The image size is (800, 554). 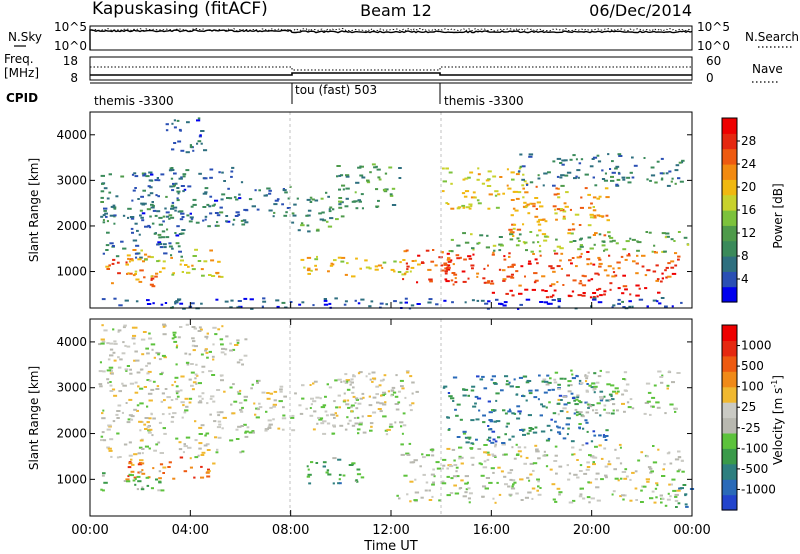 I want to click on x-tick-label: 12:00, so click(x=390, y=530).